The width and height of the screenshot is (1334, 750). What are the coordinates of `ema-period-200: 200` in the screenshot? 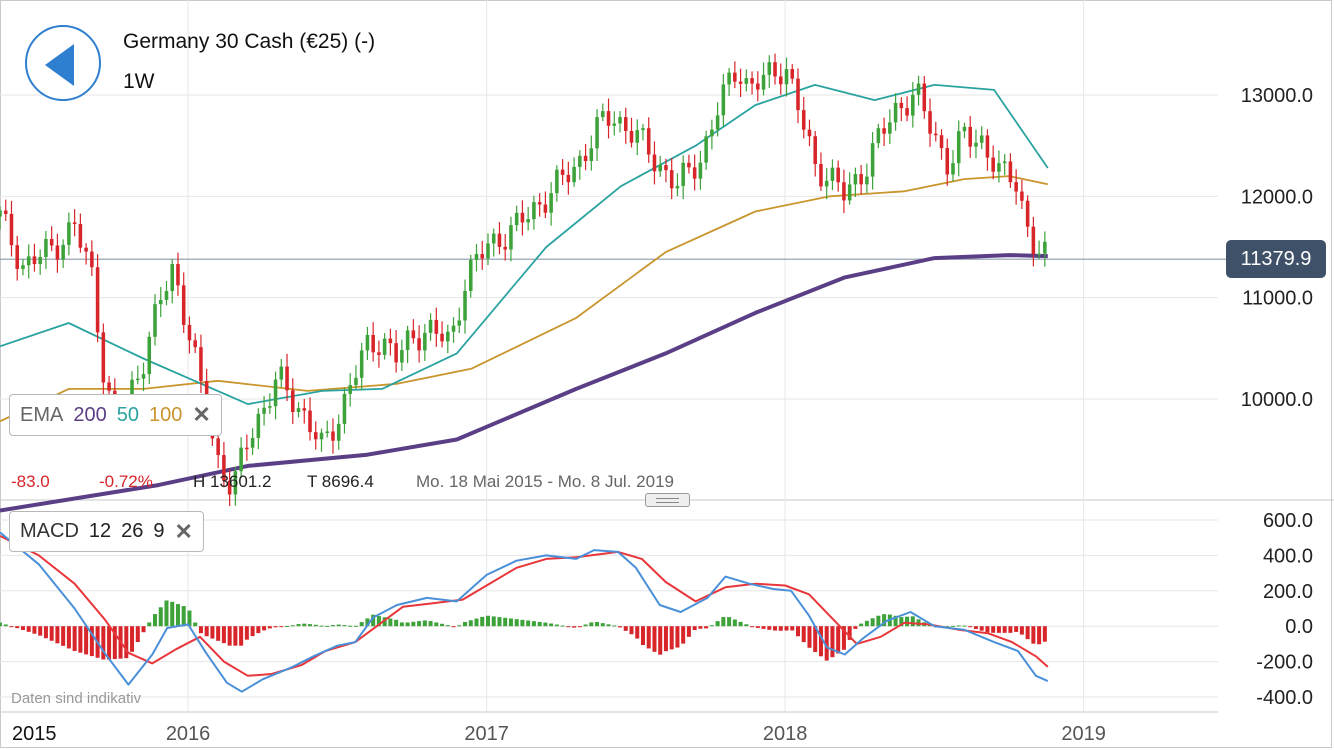 It's located at (90, 414).